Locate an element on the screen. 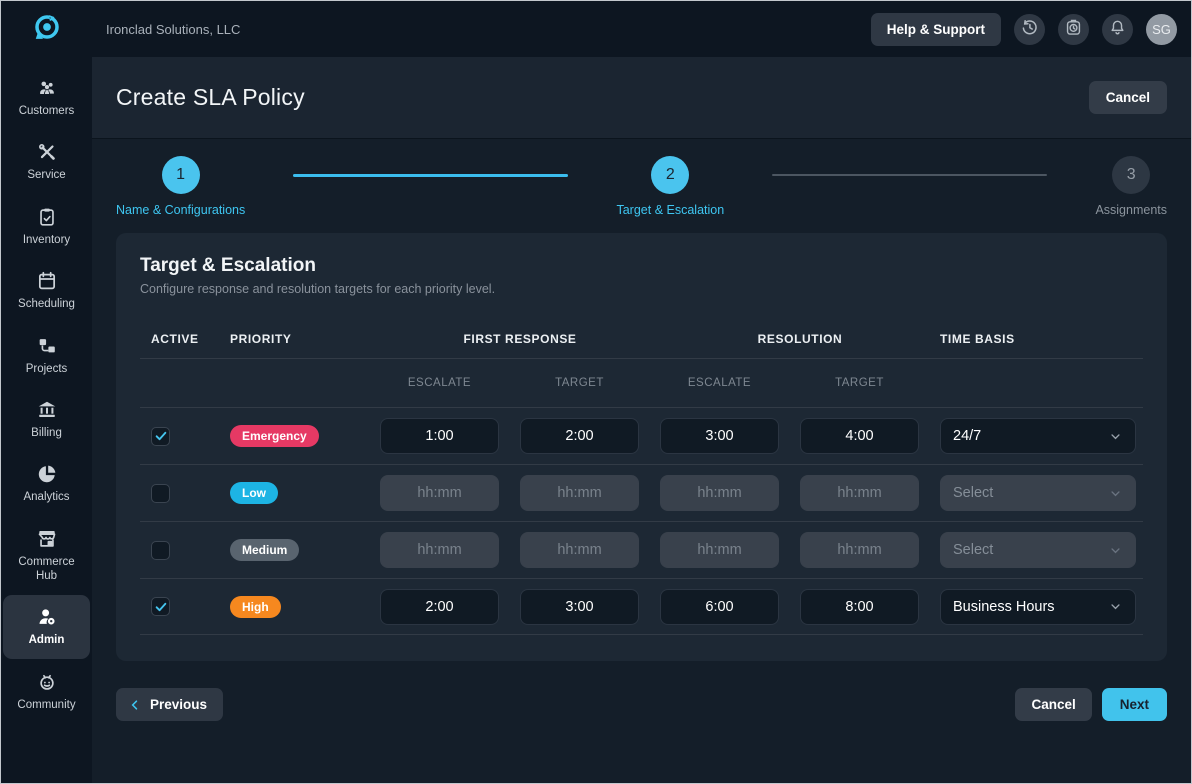 Image resolution: width=1192 pixels, height=784 pixels. sidebar-item-label: Scheduling is located at coordinates (46, 304).